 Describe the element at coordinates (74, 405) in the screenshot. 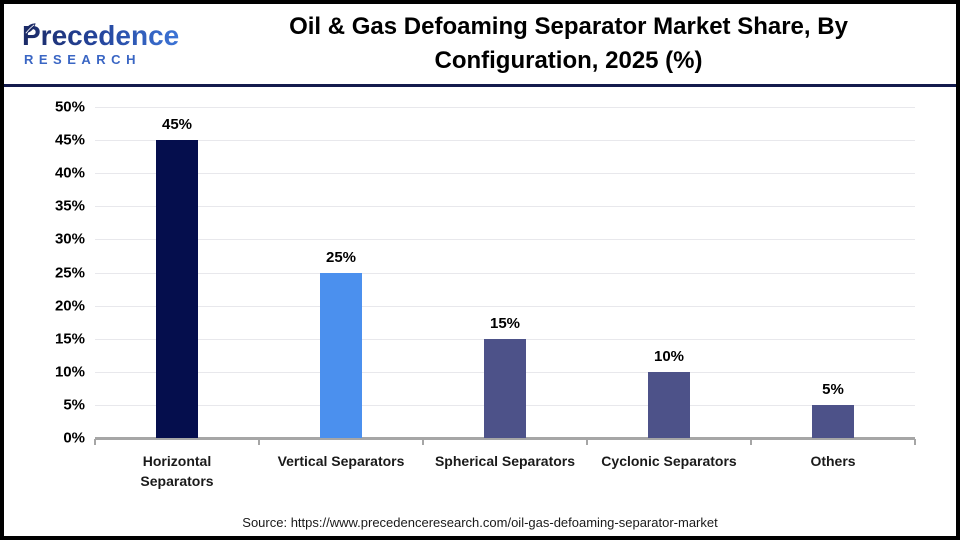

I see `y-axis-tick-label: 5%` at that location.